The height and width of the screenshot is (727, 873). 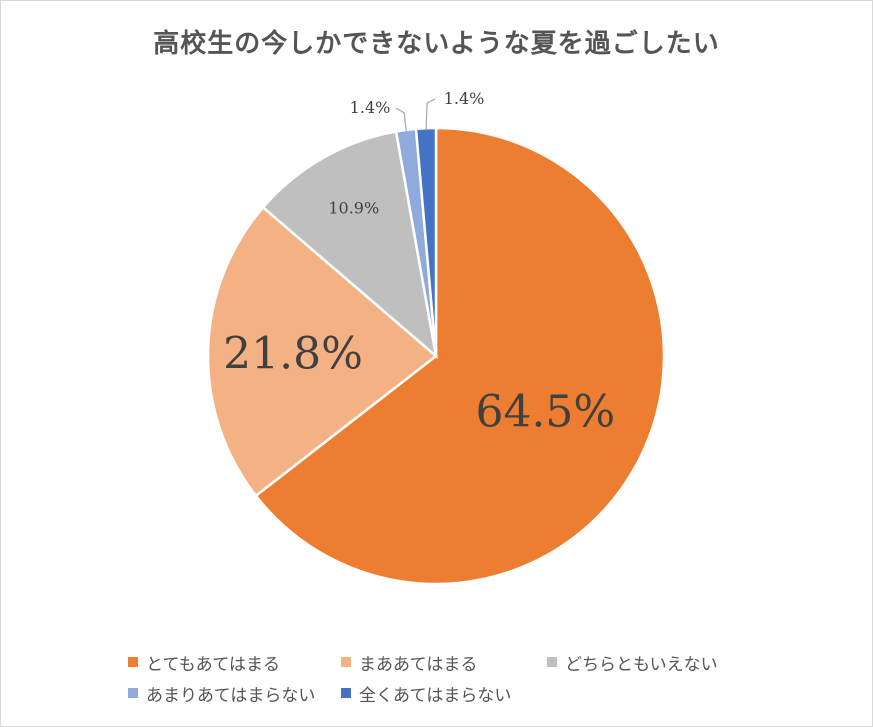 What do you see at coordinates (436, 44) in the screenshot?
I see `chart-title: 高校生の今しかできないような夏を過ごしたい` at bounding box center [436, 44].